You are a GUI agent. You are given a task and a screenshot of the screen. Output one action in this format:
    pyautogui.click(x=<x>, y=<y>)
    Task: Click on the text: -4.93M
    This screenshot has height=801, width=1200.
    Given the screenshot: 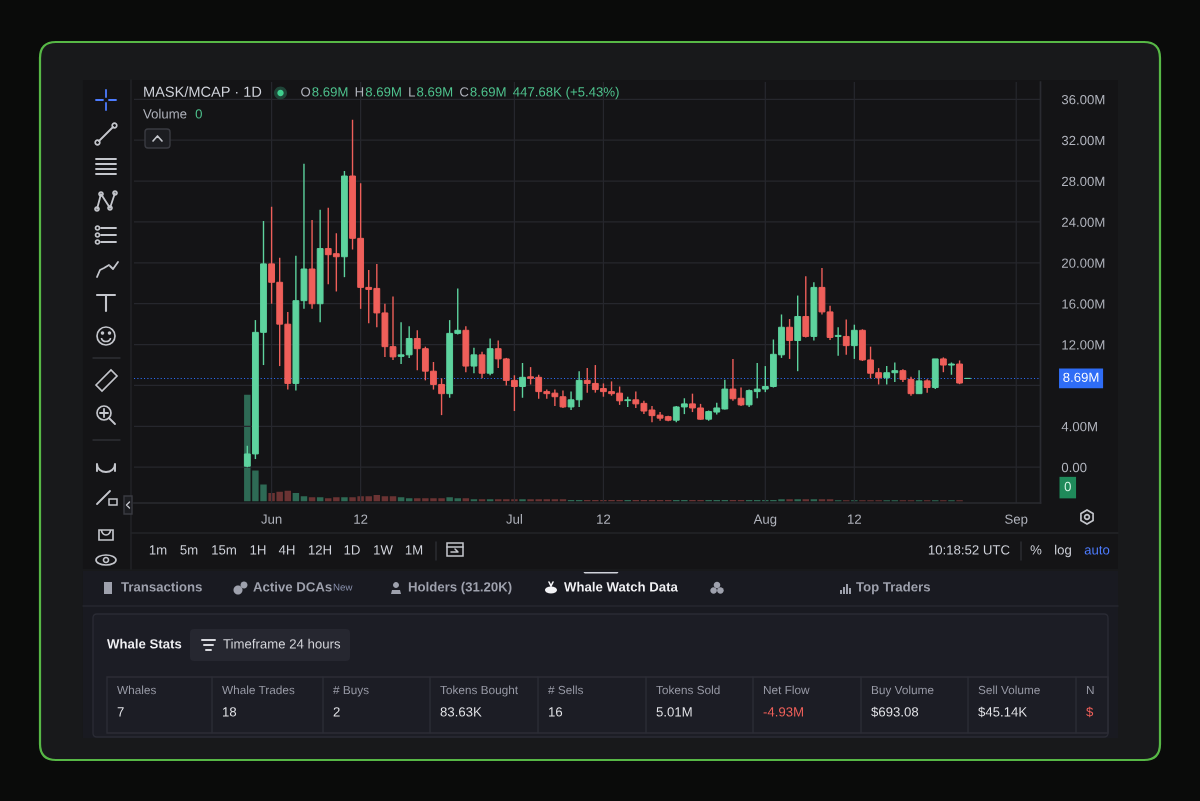 What is the action you would take?
    pyautogui.click(x=783, y=712)
    